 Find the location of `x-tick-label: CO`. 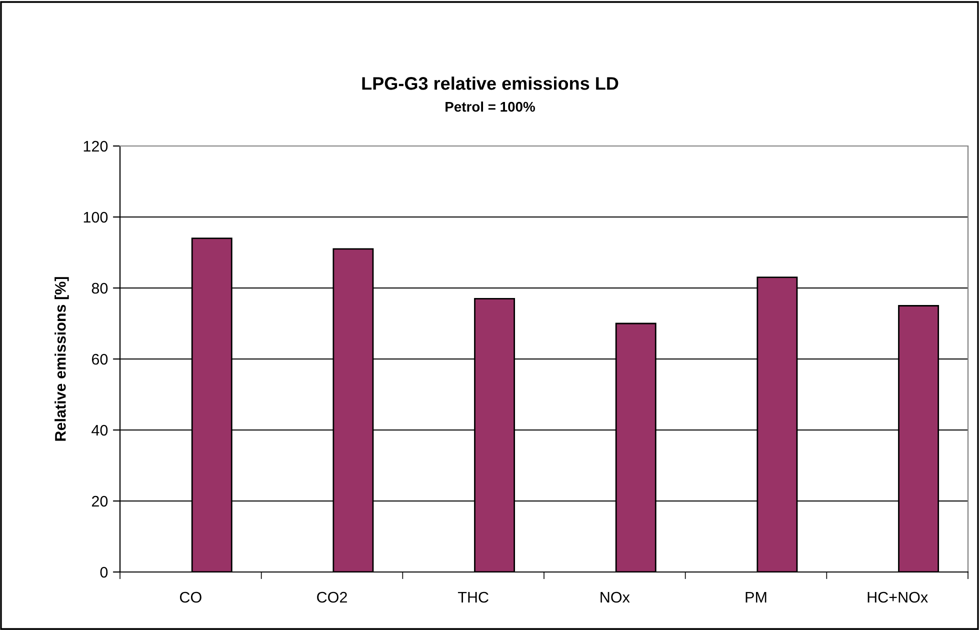

x-tick-label: CO is located at coordinates (191, 597).